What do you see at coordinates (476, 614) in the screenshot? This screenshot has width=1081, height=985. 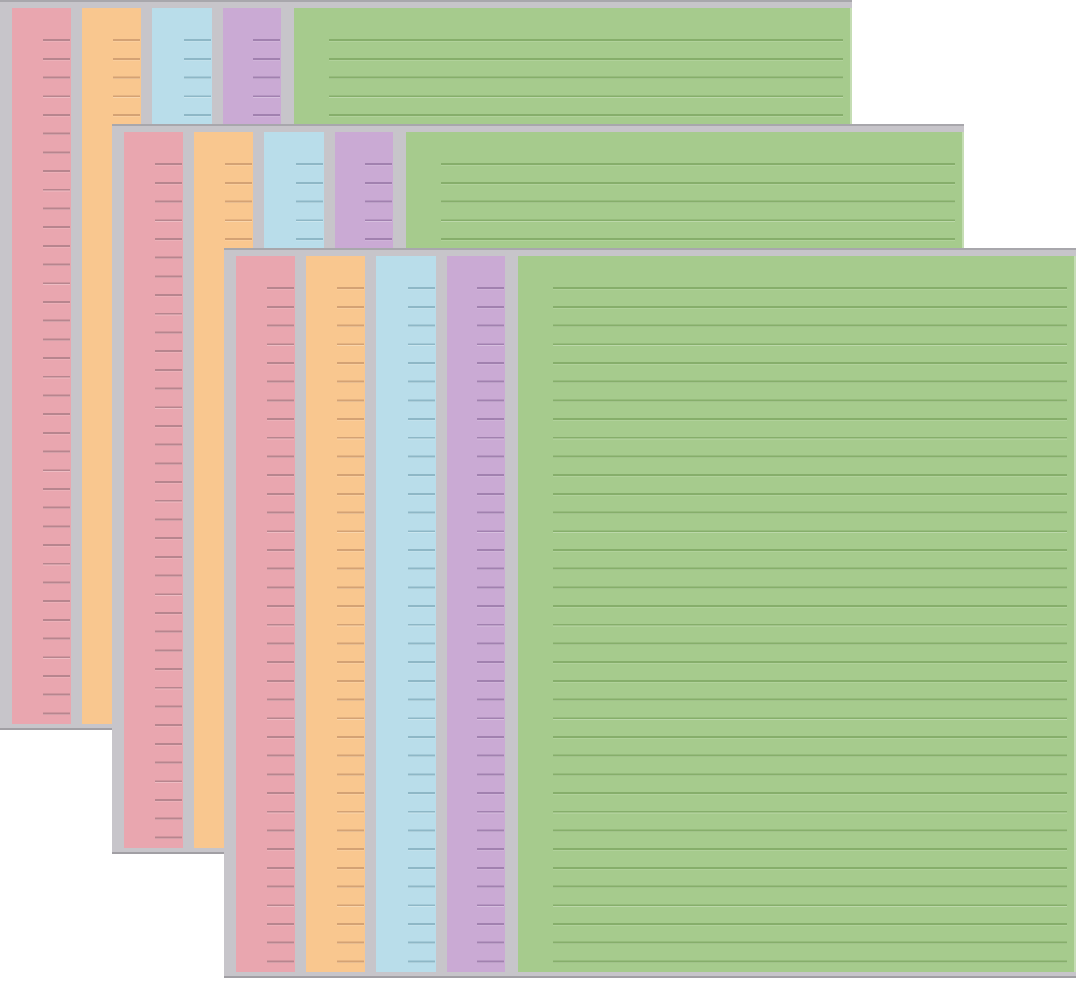 I see `purple-strip-pad` at bounding box center [476, 614].